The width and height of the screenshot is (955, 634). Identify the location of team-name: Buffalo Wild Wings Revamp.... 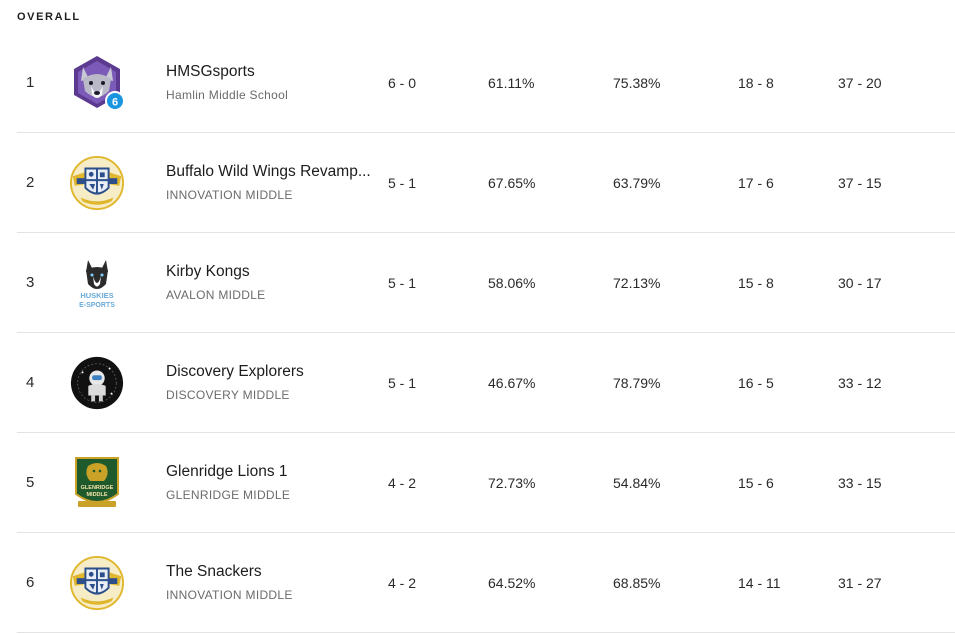
(268, 171).